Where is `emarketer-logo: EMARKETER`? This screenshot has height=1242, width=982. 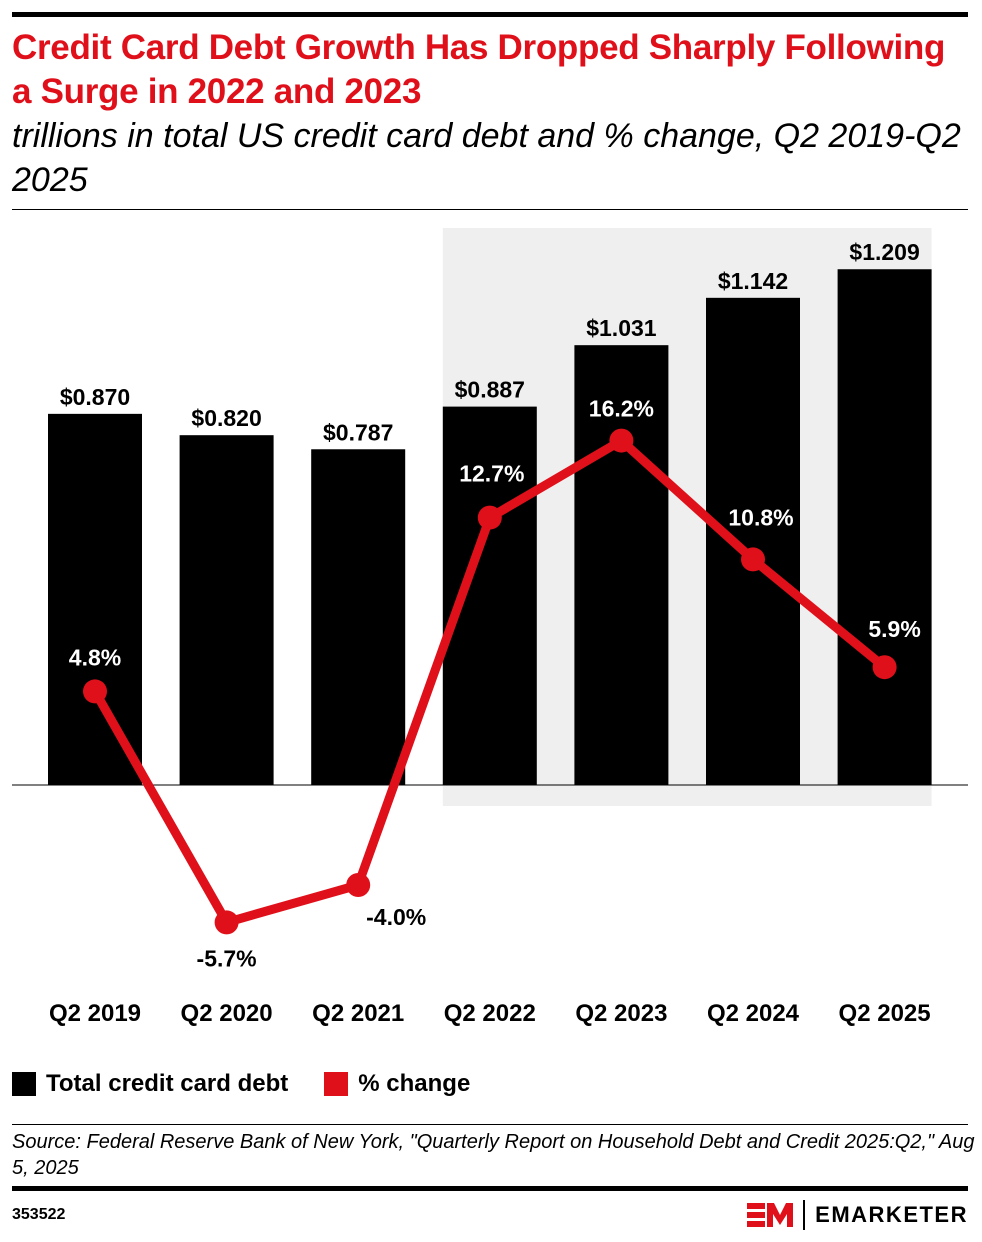 emarketer-logo: EMARKETER is located at coordinates (857, 1215).